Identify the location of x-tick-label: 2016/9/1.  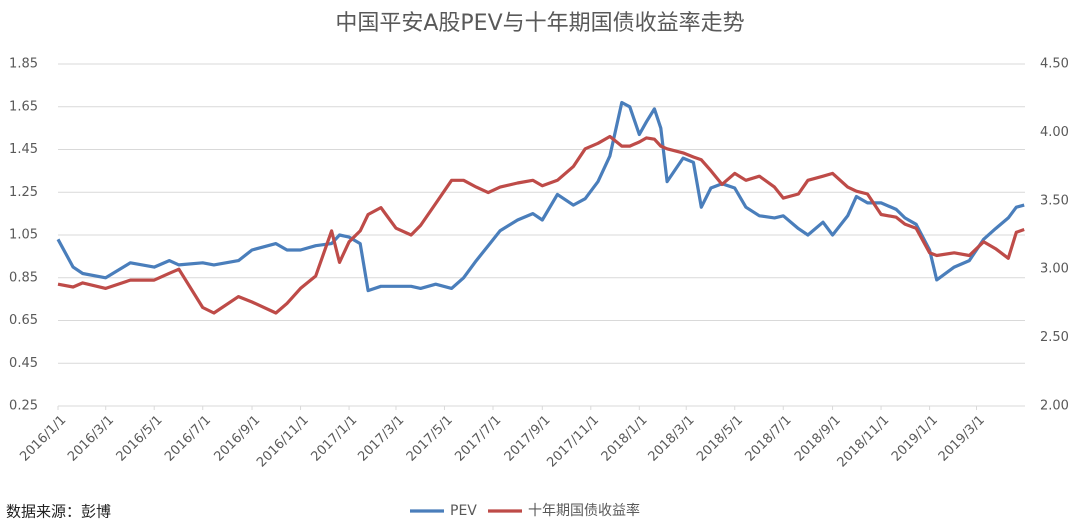
(237, 439).